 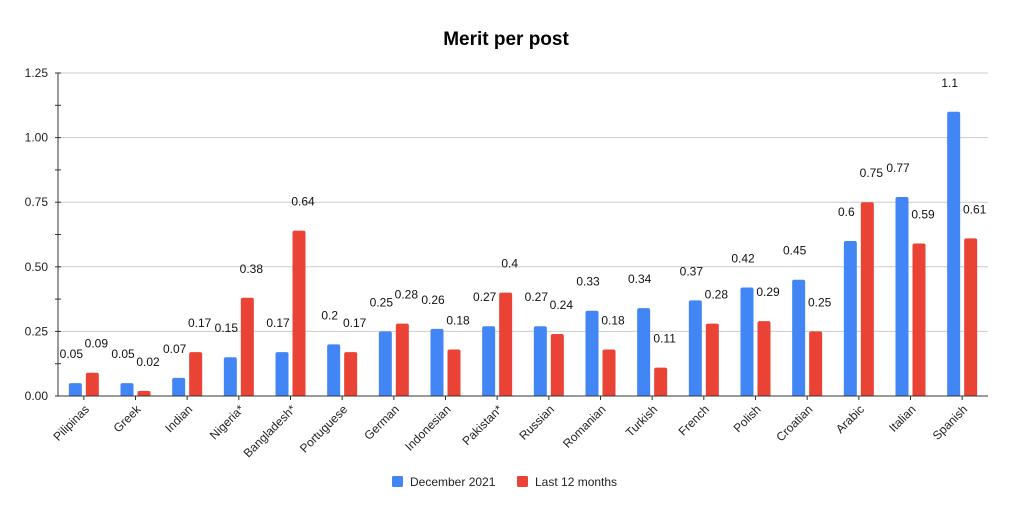 What do you see at coordinates (381, 422) in the screenshot?
I see `x-tick-label: German` at bounding box center [381, 422].